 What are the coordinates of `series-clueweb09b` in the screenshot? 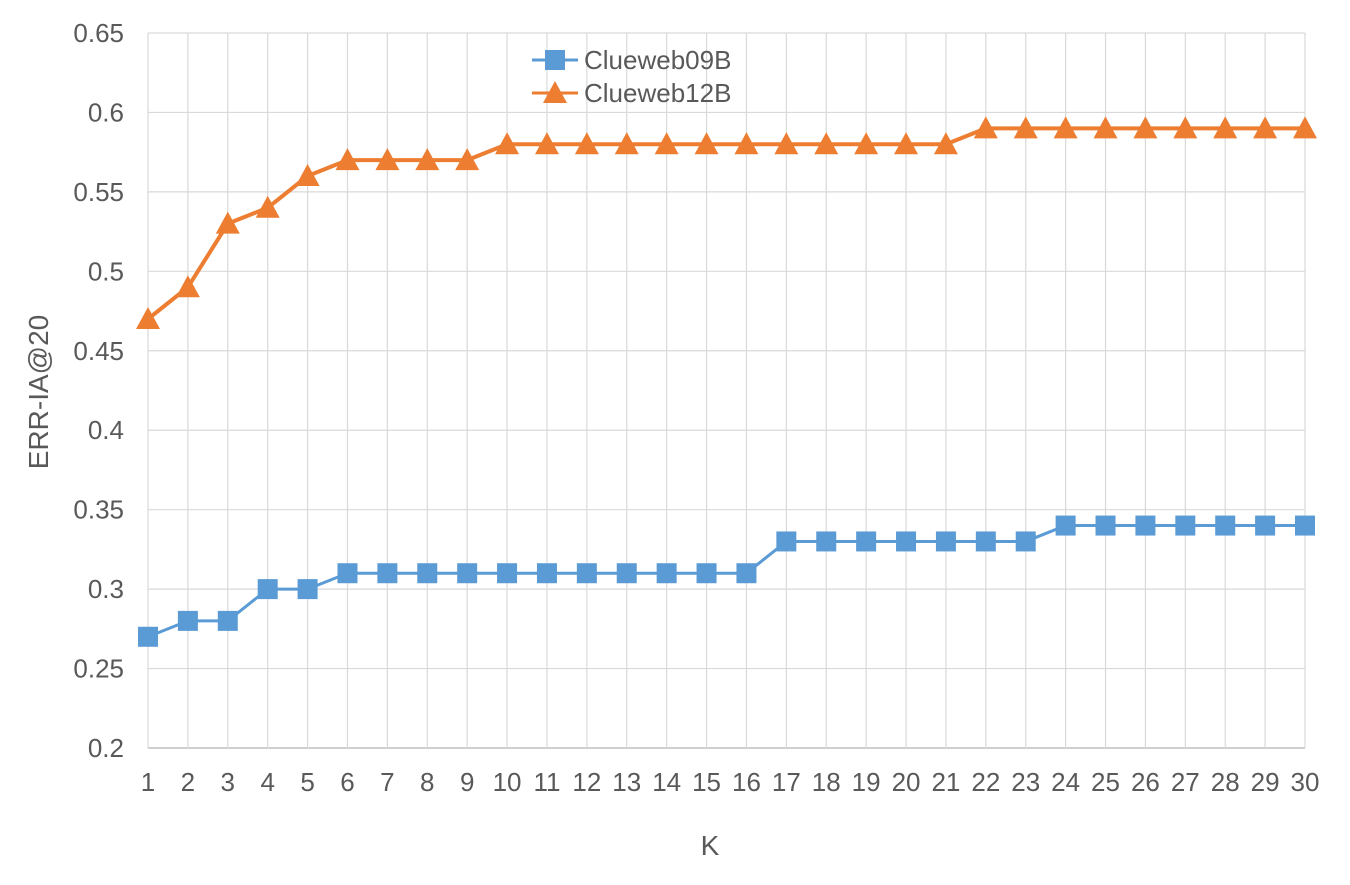 It's located at (726, 581).